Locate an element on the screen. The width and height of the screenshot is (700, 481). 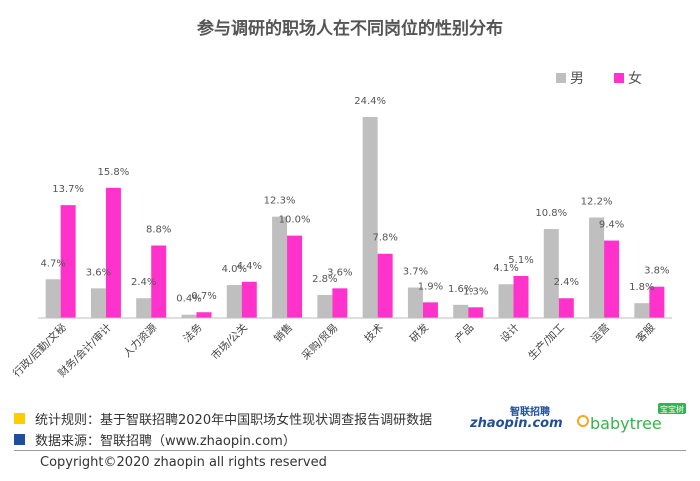
footer-rule: 统计规则：基于智联招聘2020年中国职场女性现状调查报告调研数据 is located at coordinates (223, 418).